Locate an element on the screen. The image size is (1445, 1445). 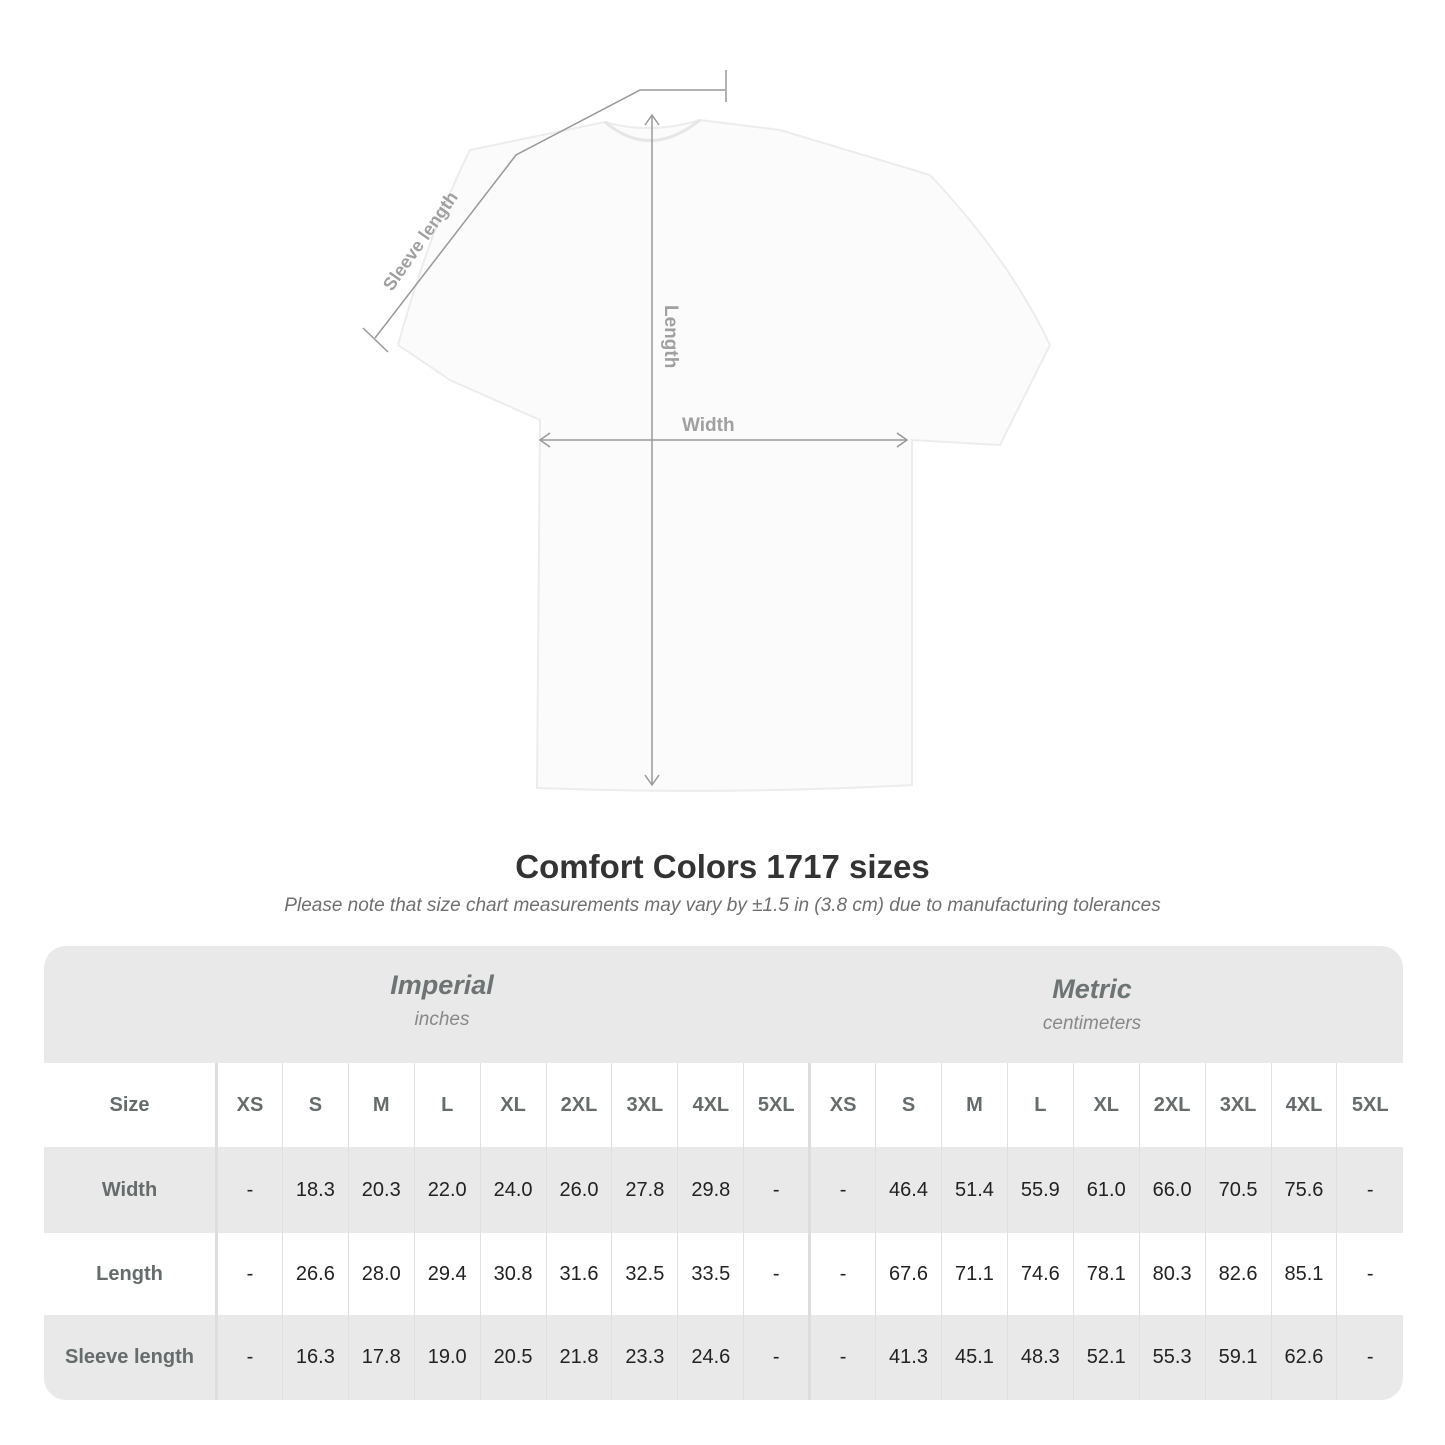
imperial-value: 23.3 is located at coordinates (644, 1357).